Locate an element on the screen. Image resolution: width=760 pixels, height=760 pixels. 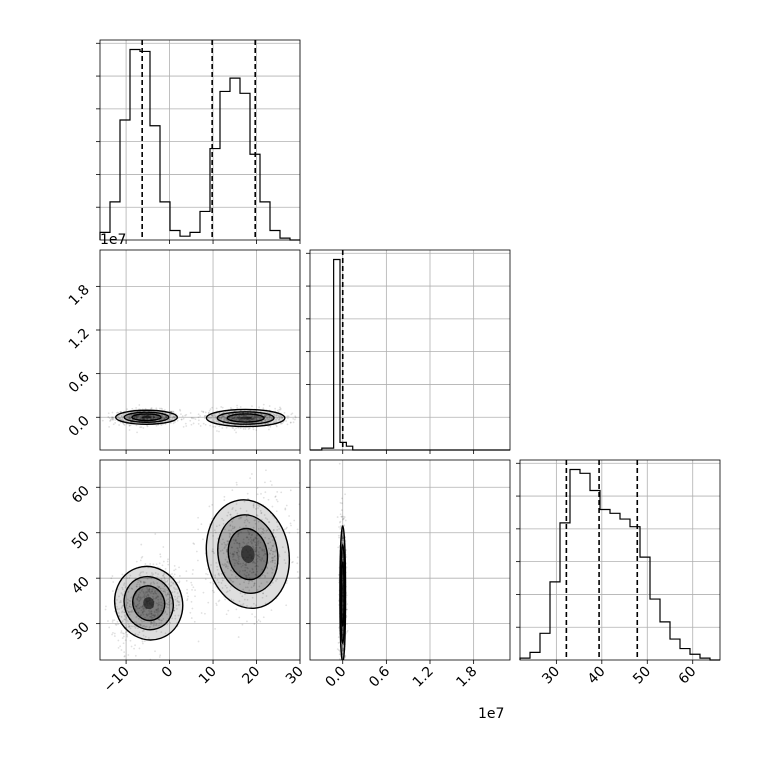
x-tick-label-2-3: 60 is located at coordinates (688, 676).